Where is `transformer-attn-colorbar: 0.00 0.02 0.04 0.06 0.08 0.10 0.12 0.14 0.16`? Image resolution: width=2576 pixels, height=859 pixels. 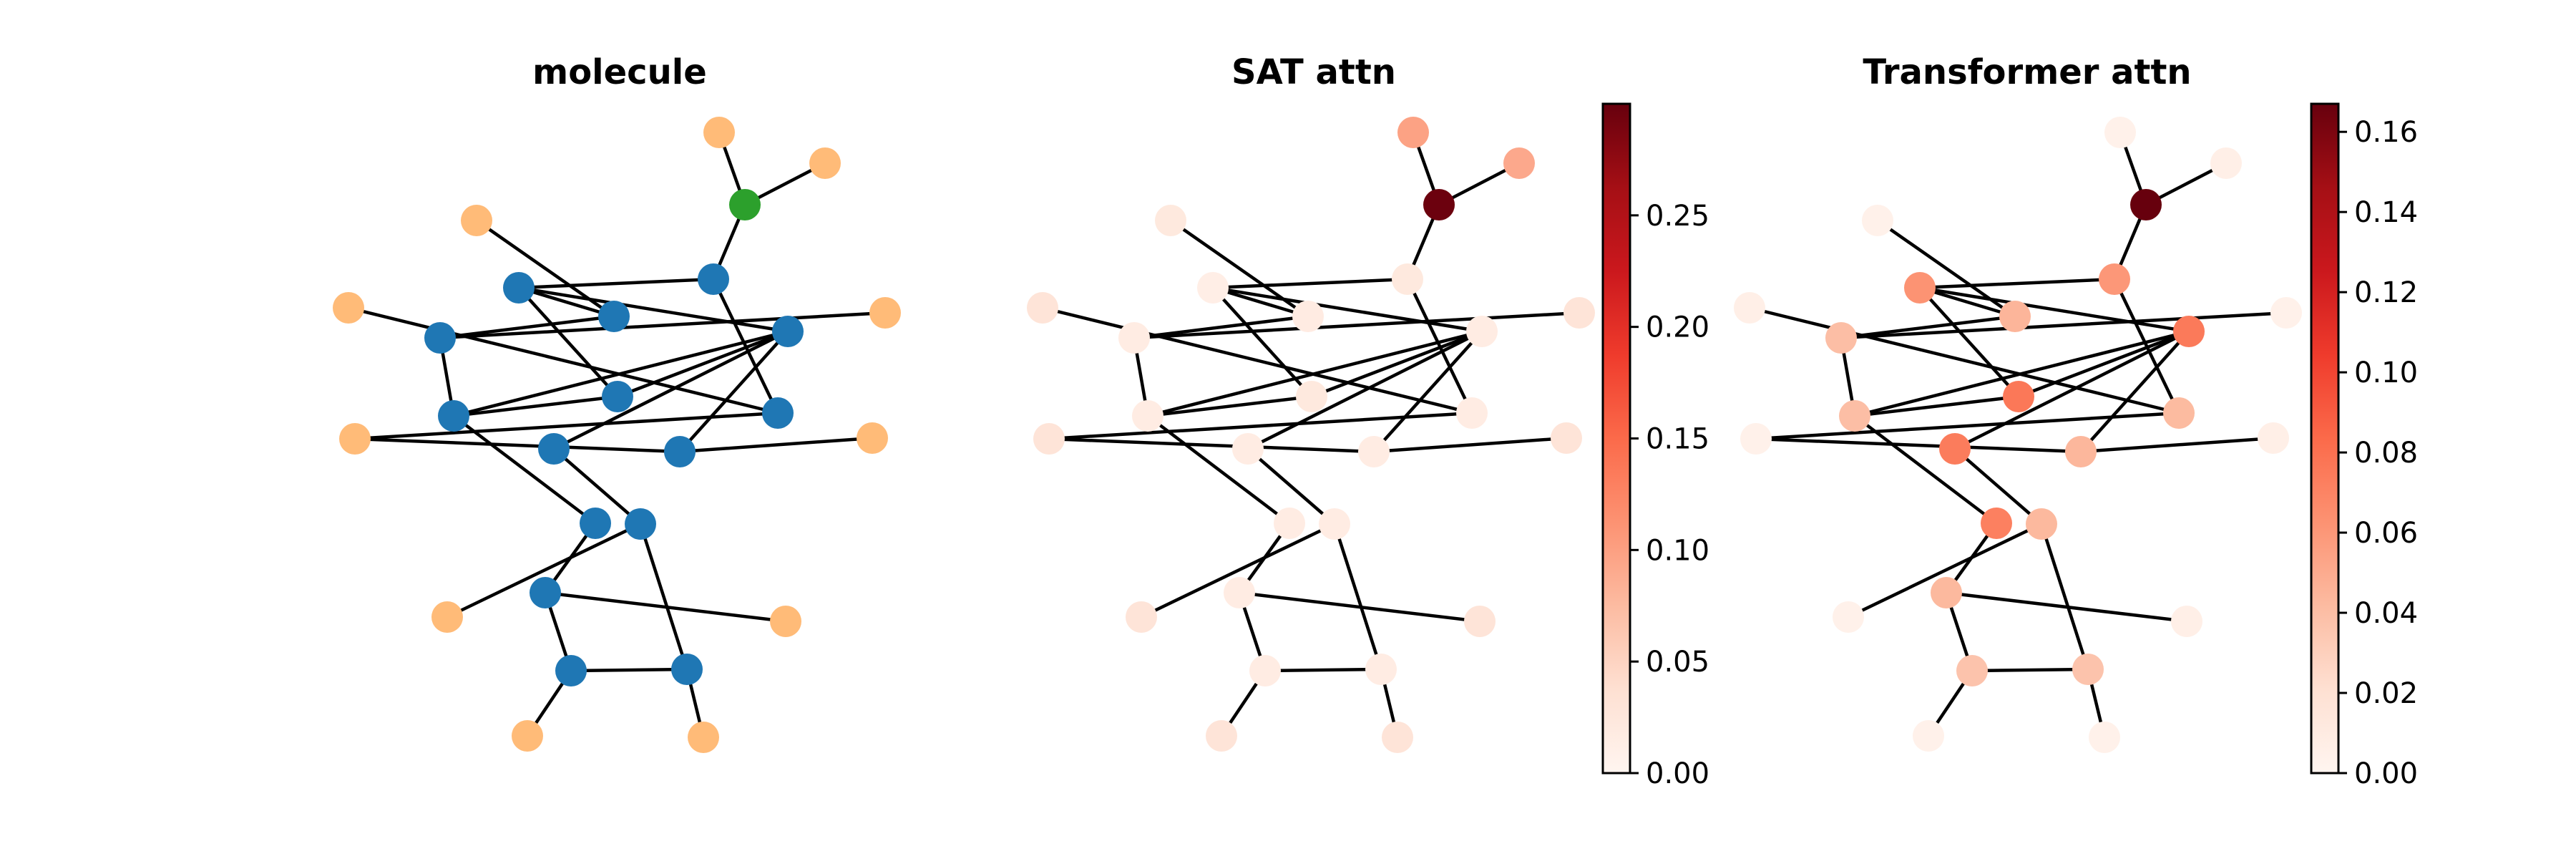 transformer-attn-colorbar: 0.00 0.02 0.04 0.06 0.08 0.10 0.12 0.14 0.16 is located at coordinates (2364, 446).